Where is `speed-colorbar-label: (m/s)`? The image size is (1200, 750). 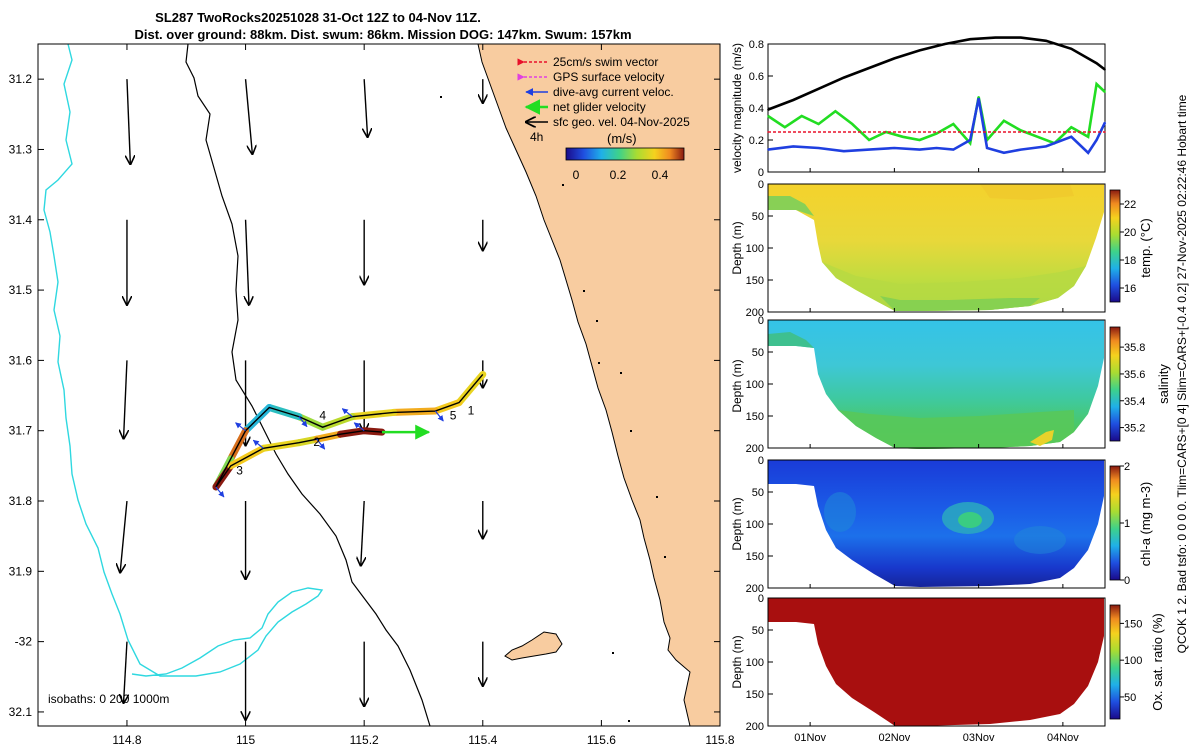 speed-colorbar-label: (m/s) is located at coordinates (622, 138).